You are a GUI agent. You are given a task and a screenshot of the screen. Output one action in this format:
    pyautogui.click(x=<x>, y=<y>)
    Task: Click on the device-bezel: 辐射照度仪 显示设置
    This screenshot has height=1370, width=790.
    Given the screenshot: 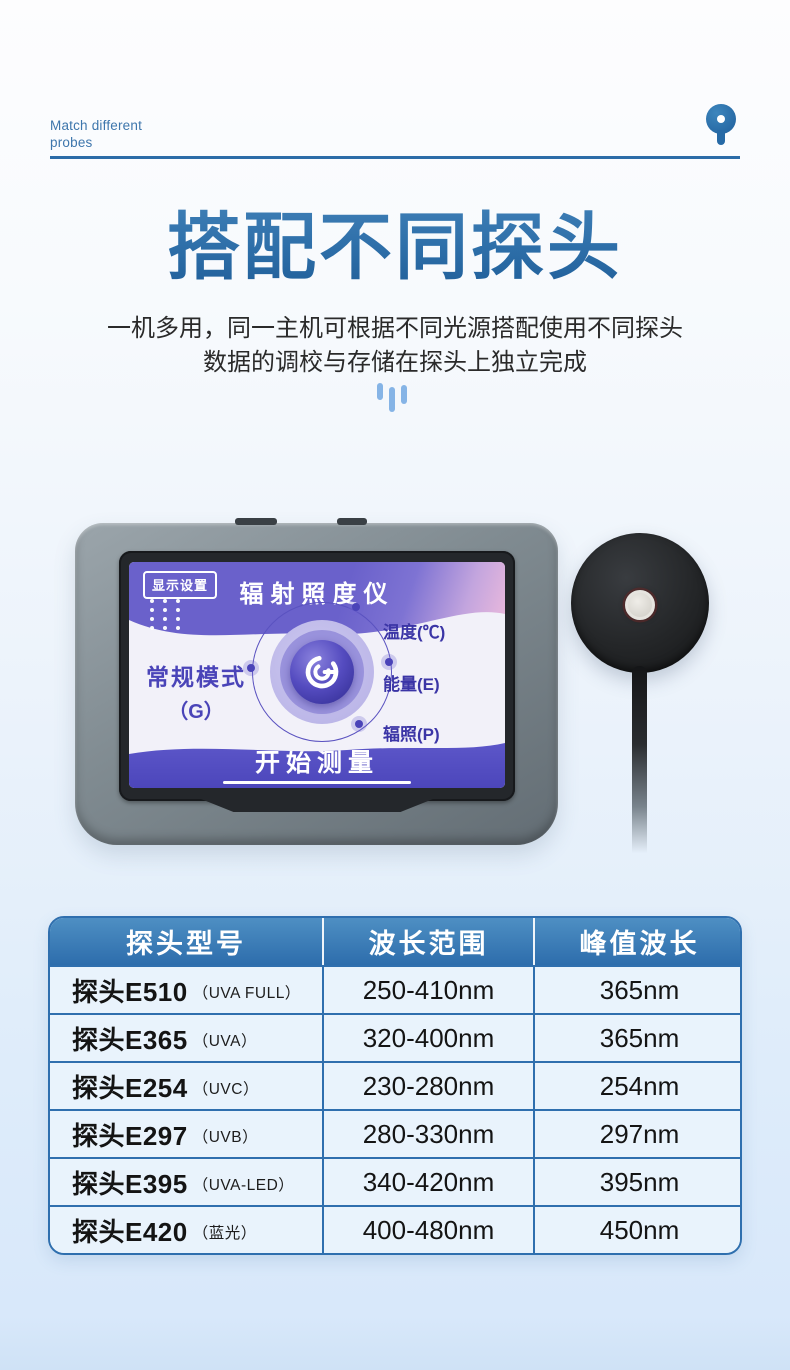 What is the action you would take?
    pyautogui.click(x=317, y=681)
    